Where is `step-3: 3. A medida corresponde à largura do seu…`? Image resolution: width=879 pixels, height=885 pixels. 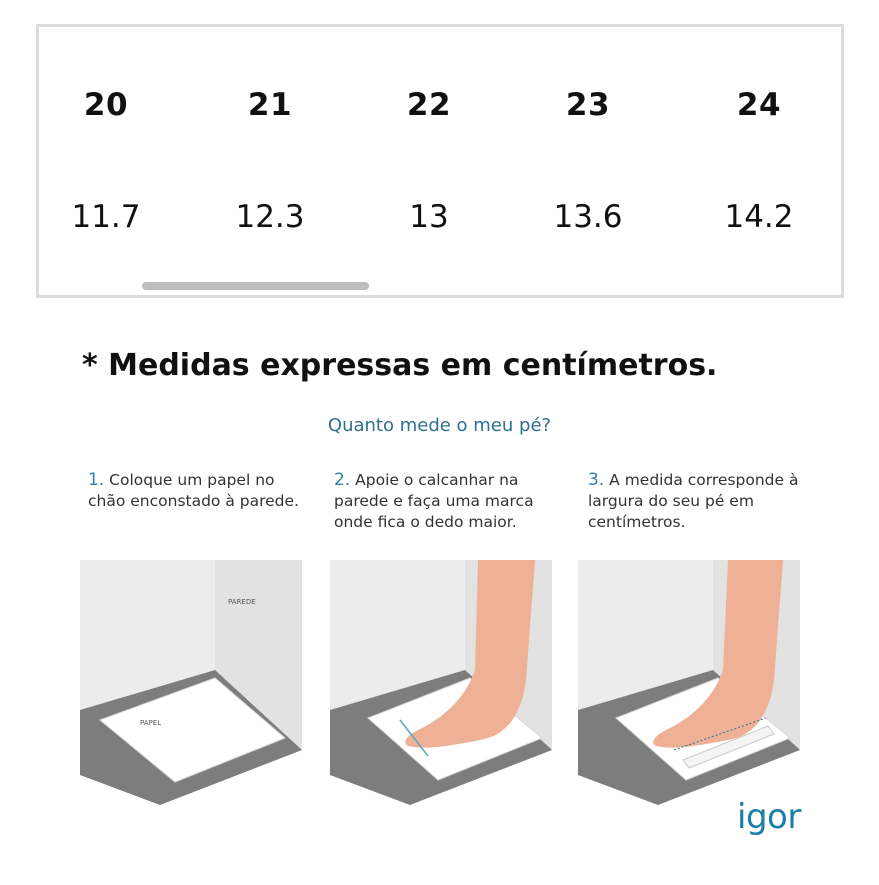 step-3: 3. A medida corresponde à largura do seu… is located at coordinates (695, 501).